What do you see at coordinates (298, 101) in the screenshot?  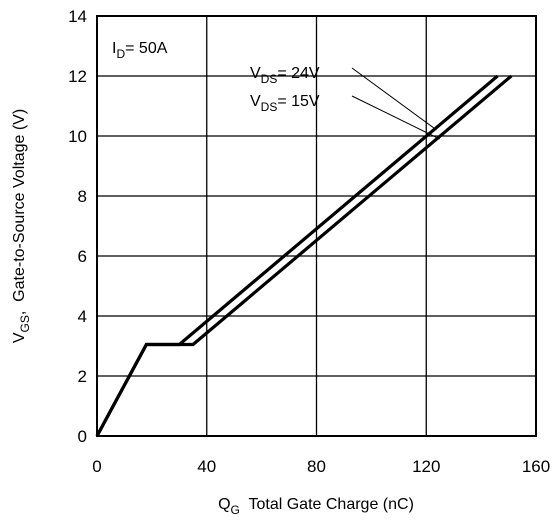 I see `series-label-2-rest: = 15V` at bounding box center [298, 101].